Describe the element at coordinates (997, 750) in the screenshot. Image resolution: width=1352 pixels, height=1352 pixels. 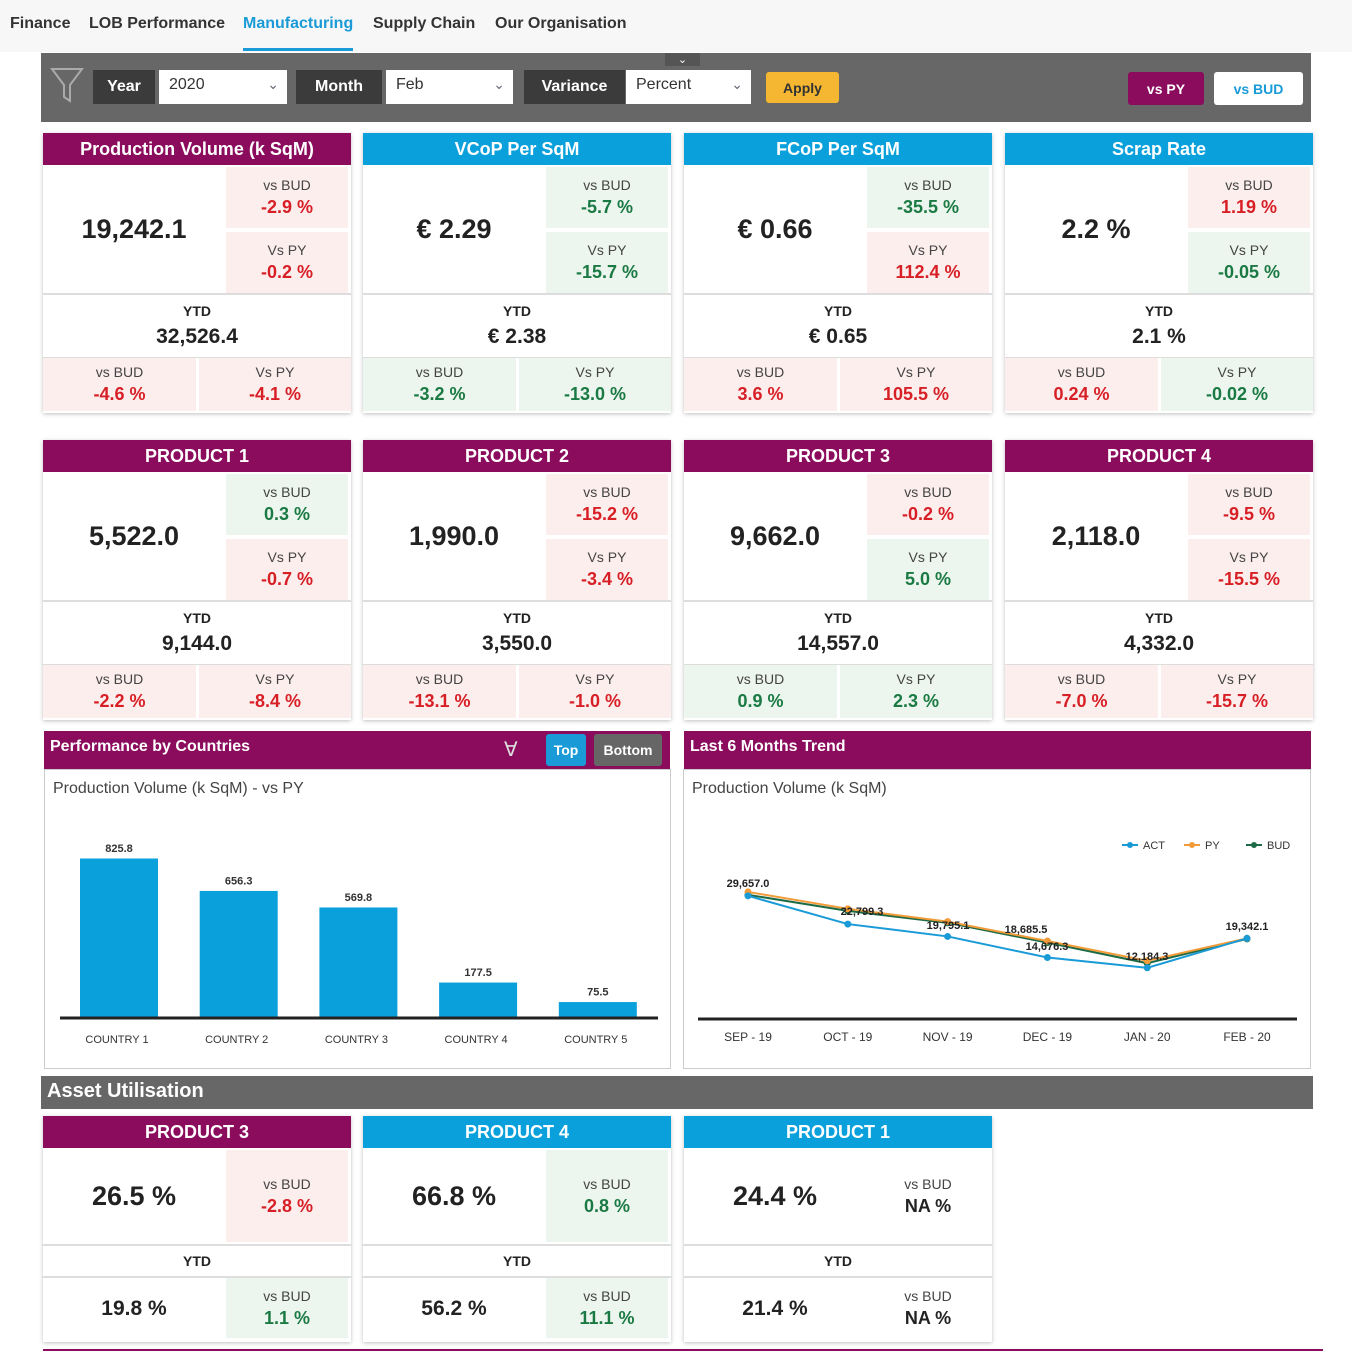
I see `trend-header: Last 6 Months Trend` at that location.